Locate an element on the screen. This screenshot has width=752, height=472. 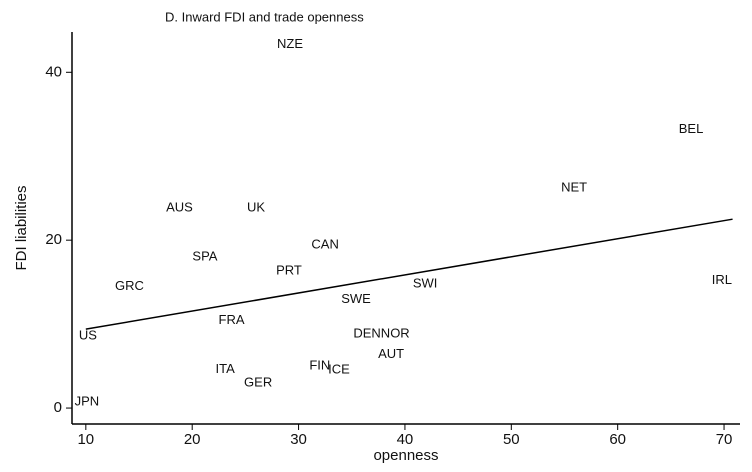
point-label: GRC is located at coordinates (129, 285).